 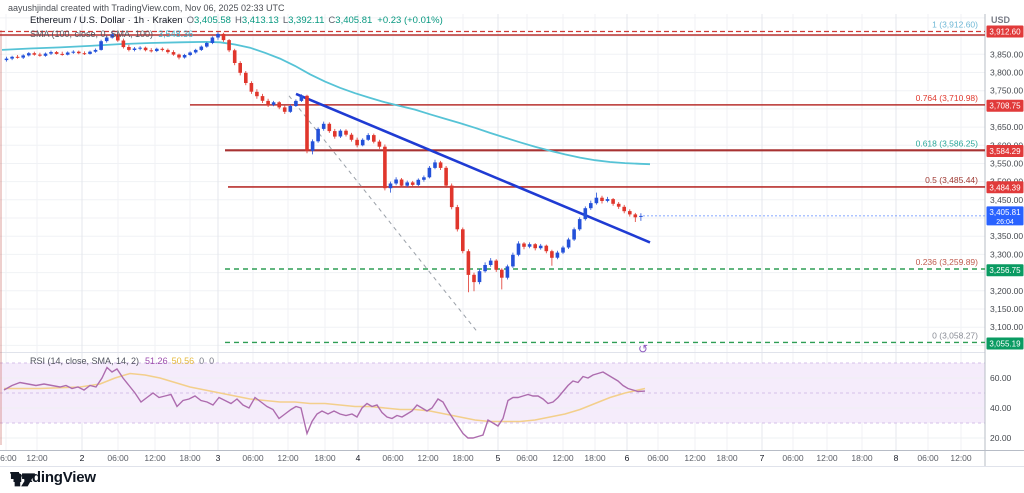 What do you see at coordinates (1006, 72) in the screenshot?
I see `price-tick: 3,800.00` at bounding box center [1006, 72].